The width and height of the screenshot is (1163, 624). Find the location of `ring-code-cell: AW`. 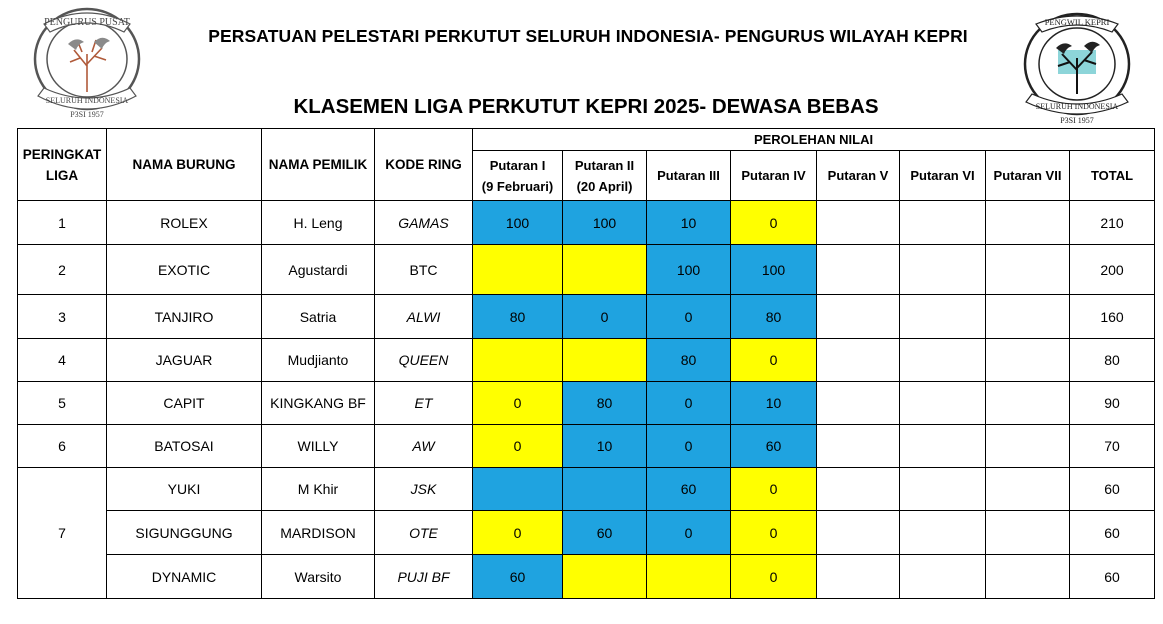

ring-code-cell: AW is located at coordinates (423, 446).